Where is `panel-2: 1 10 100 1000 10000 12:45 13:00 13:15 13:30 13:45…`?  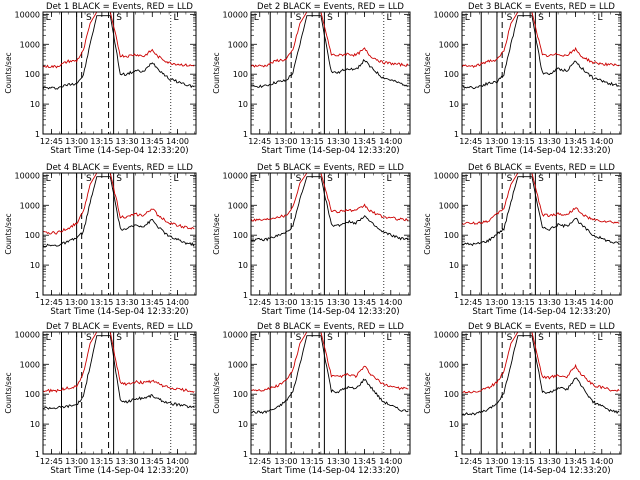 panel-2: 1 10 100 1000 10000 12:45 13:00 13:15 13:30 13:45… is located at coordinates (311, 79).